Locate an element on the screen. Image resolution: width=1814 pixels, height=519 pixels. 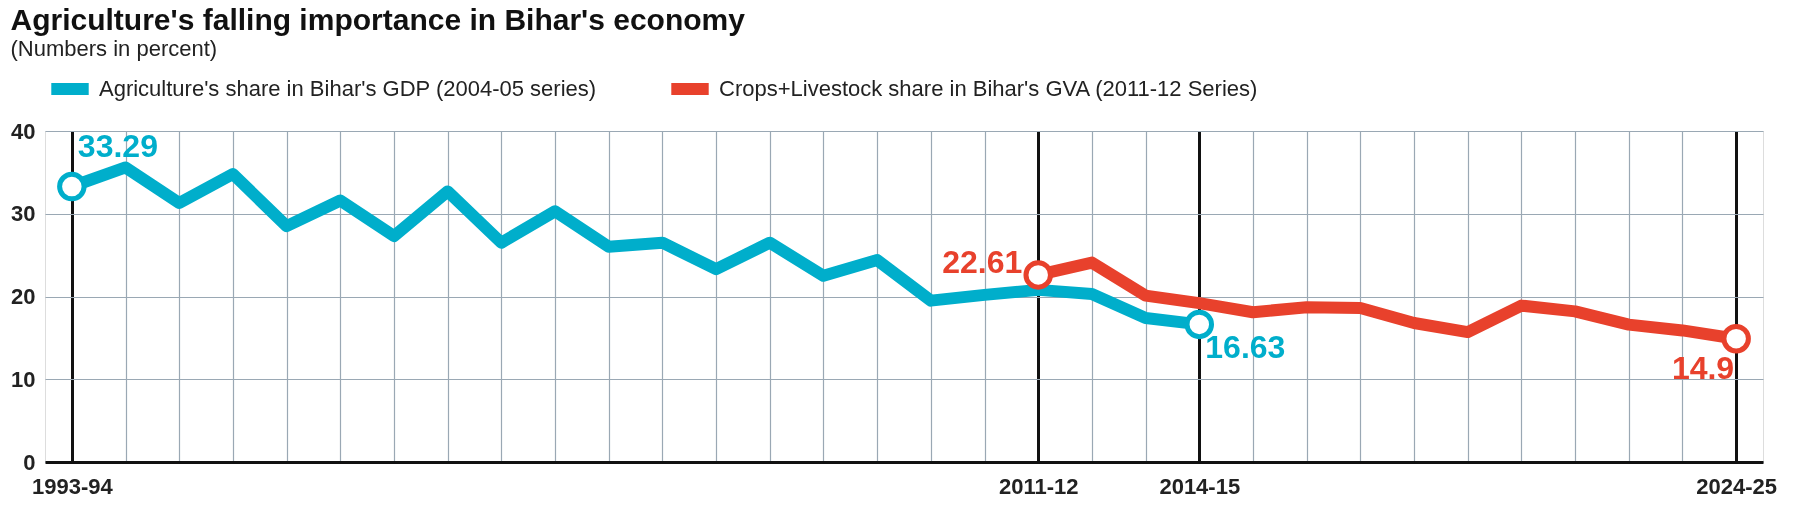
x-tick-label: 2024-25 is located at coordinates (1737, 486).